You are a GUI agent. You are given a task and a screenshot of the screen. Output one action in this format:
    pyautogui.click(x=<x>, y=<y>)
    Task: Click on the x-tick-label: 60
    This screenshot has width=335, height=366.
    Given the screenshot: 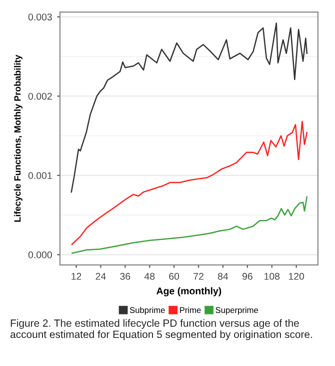 What is the action you would take?
    pyautogui.click(x=174, y=276)
    